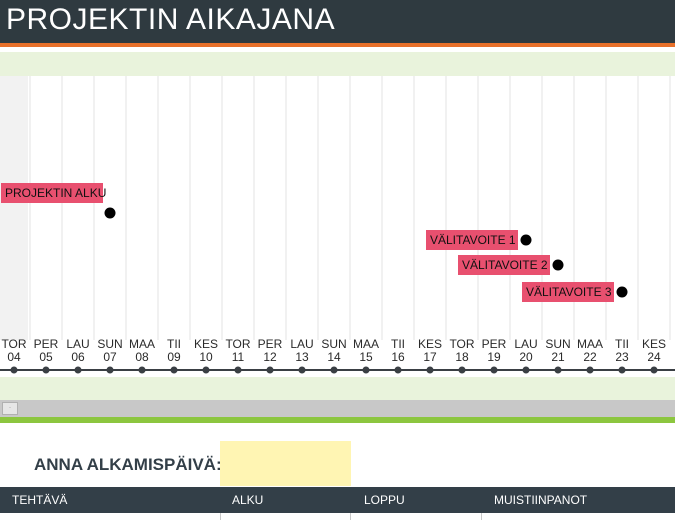  I want to click on milestone-label: VÄLITAVOITE 2, so click(505, 265).